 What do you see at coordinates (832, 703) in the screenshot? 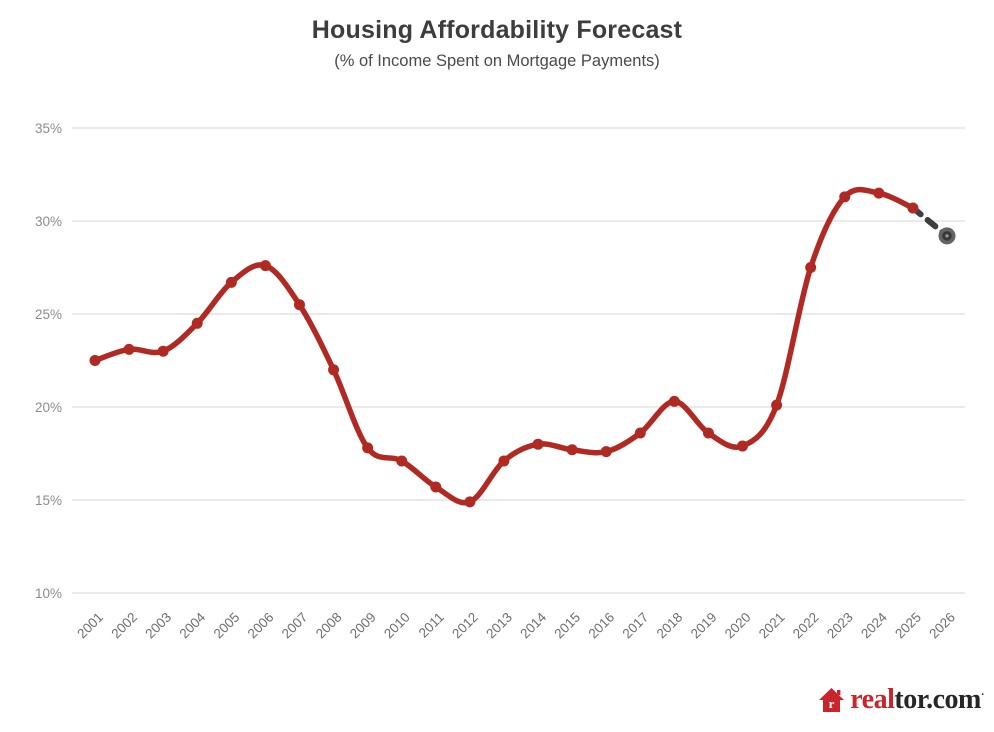
I see `svg-text: r` at bounding box center [832, 703].